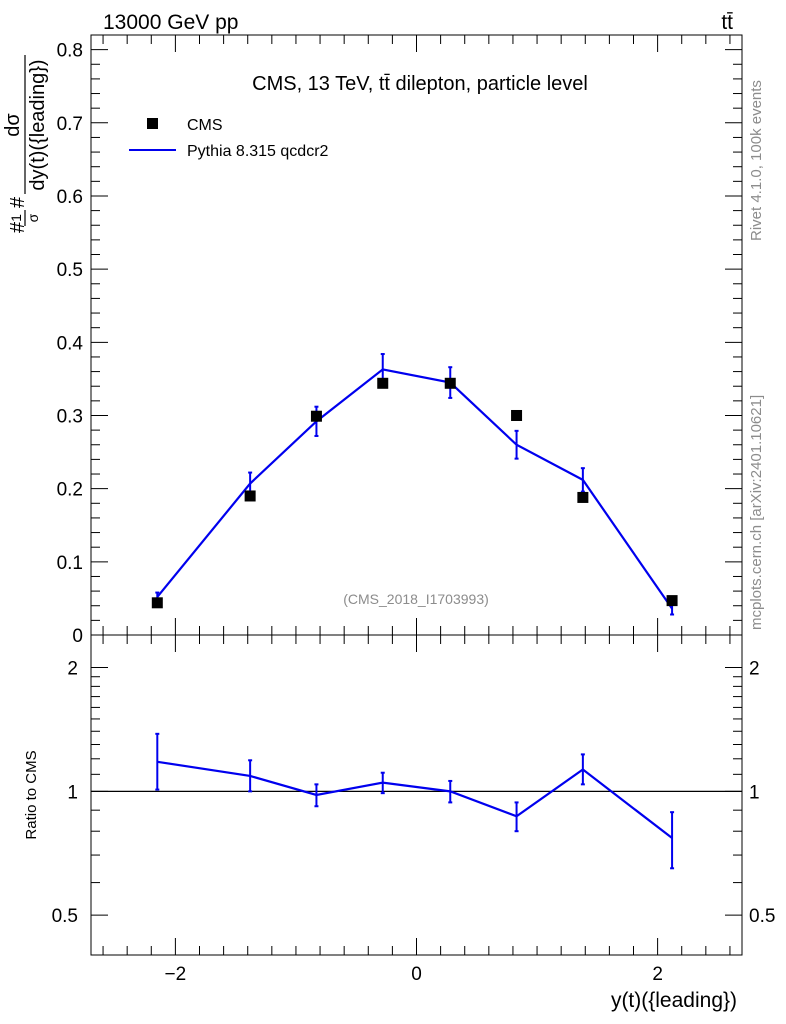 Image resolution: width=786 pixels, height=1024 pixels. What do you see at coordinates (762, 916) in the screenshot?
I see `ratio-y-tick-label-right: 0.5` at bounding box center [762, 916].